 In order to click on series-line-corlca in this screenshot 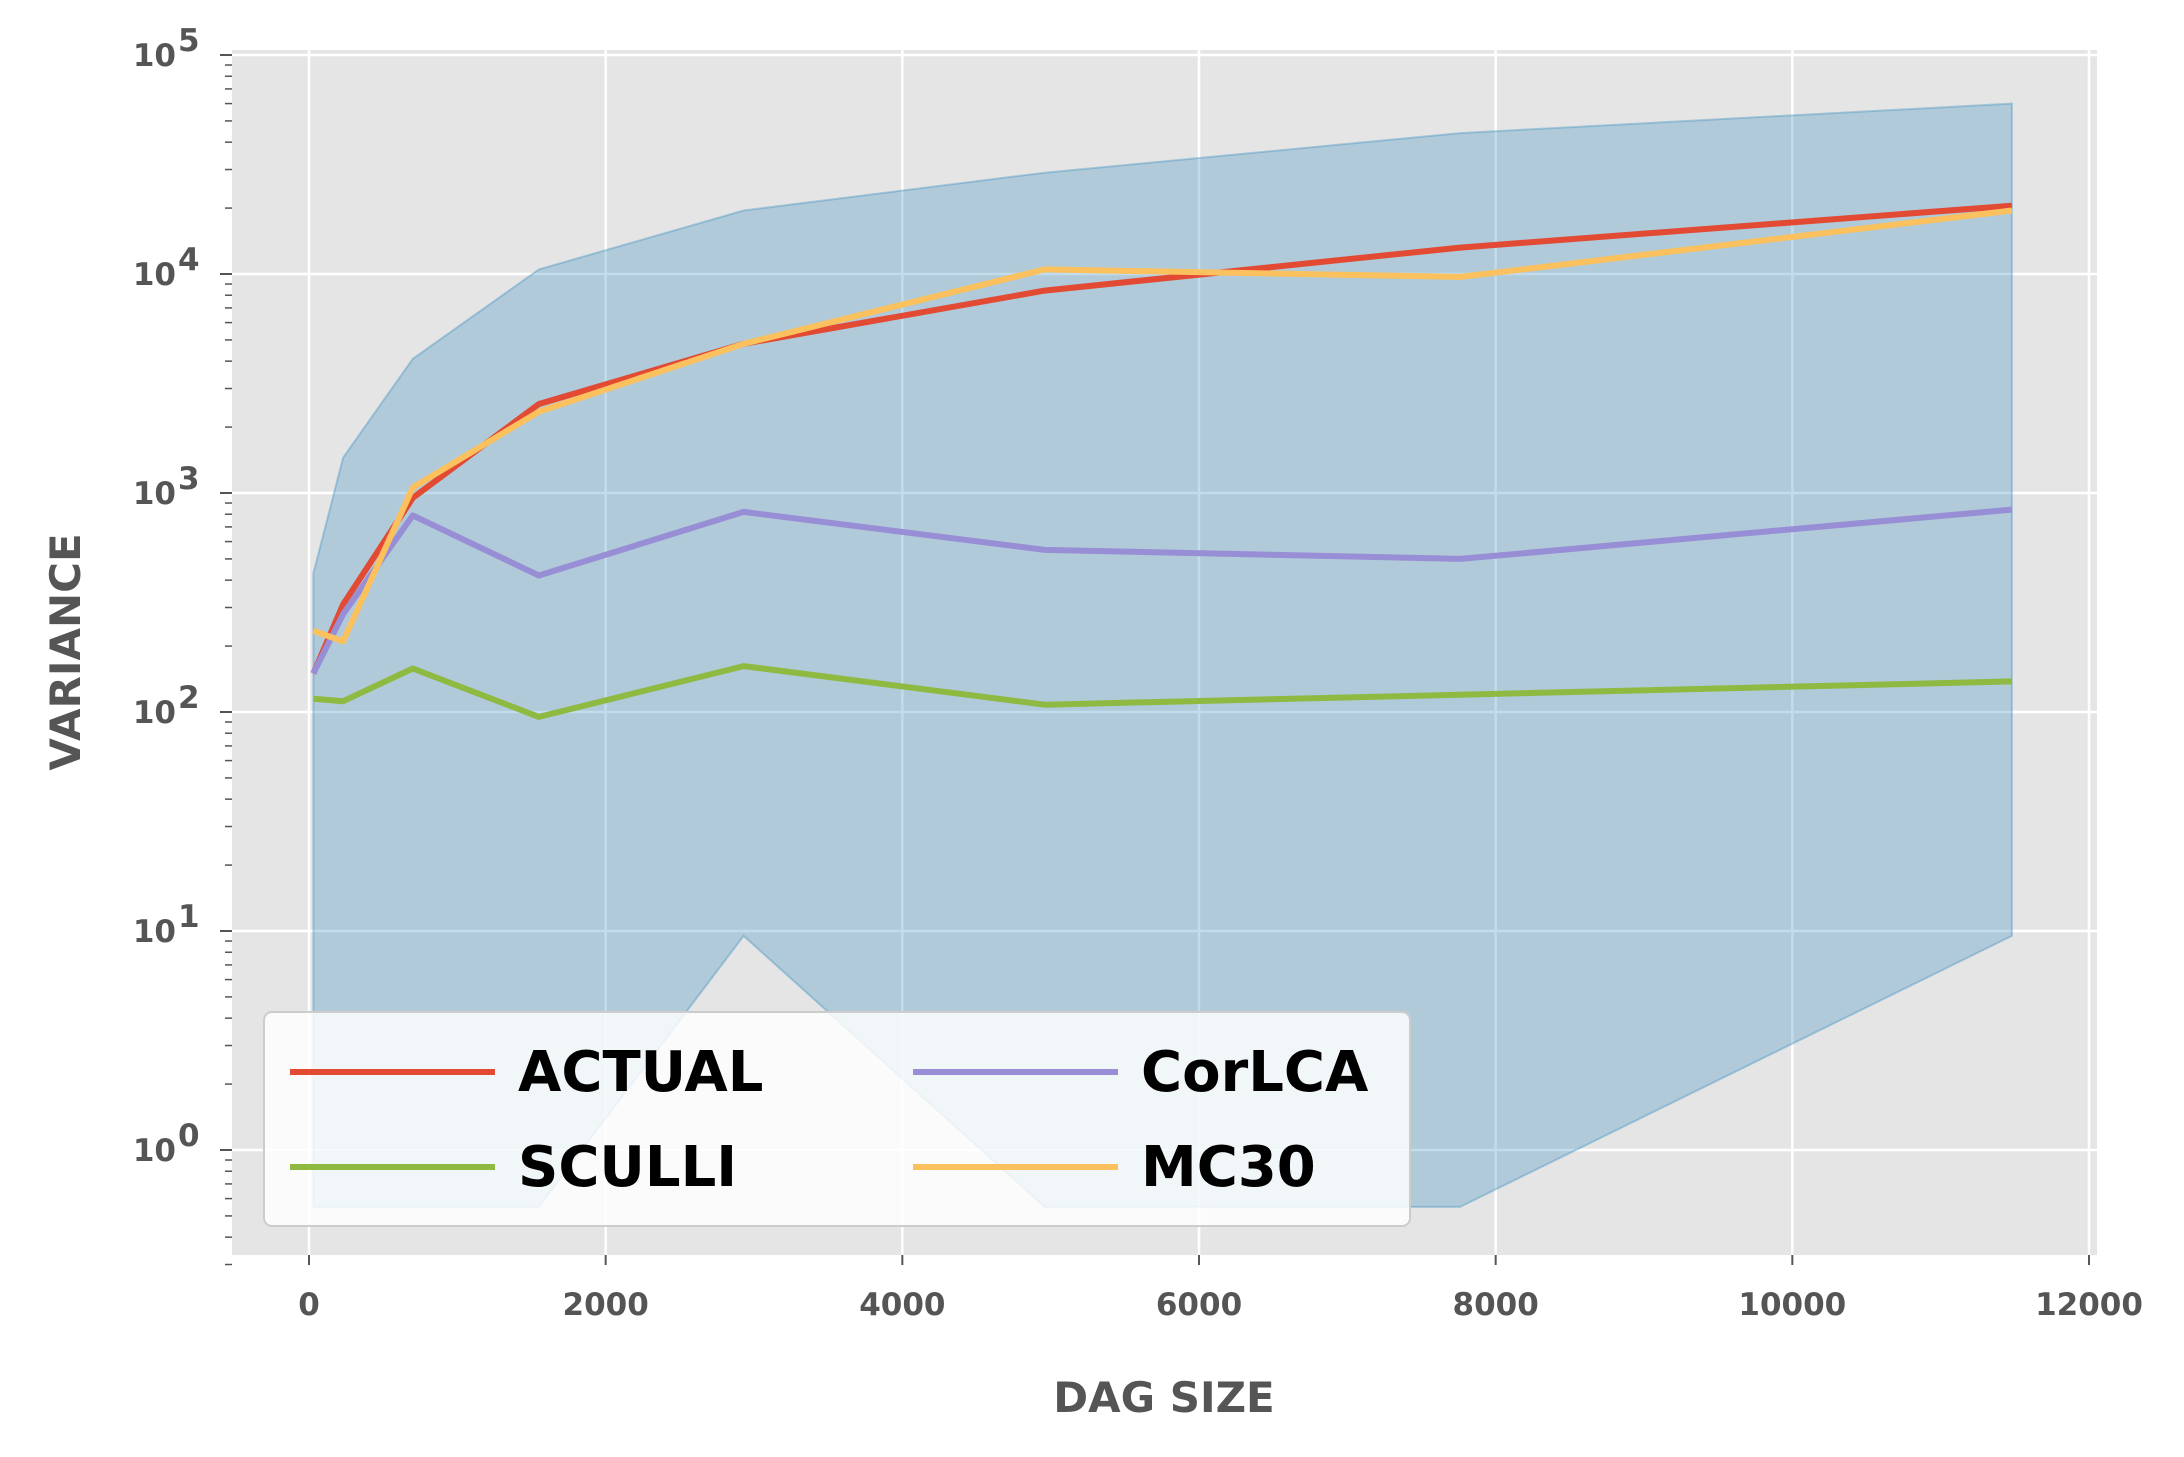, I will do `click(1161, 590)`.